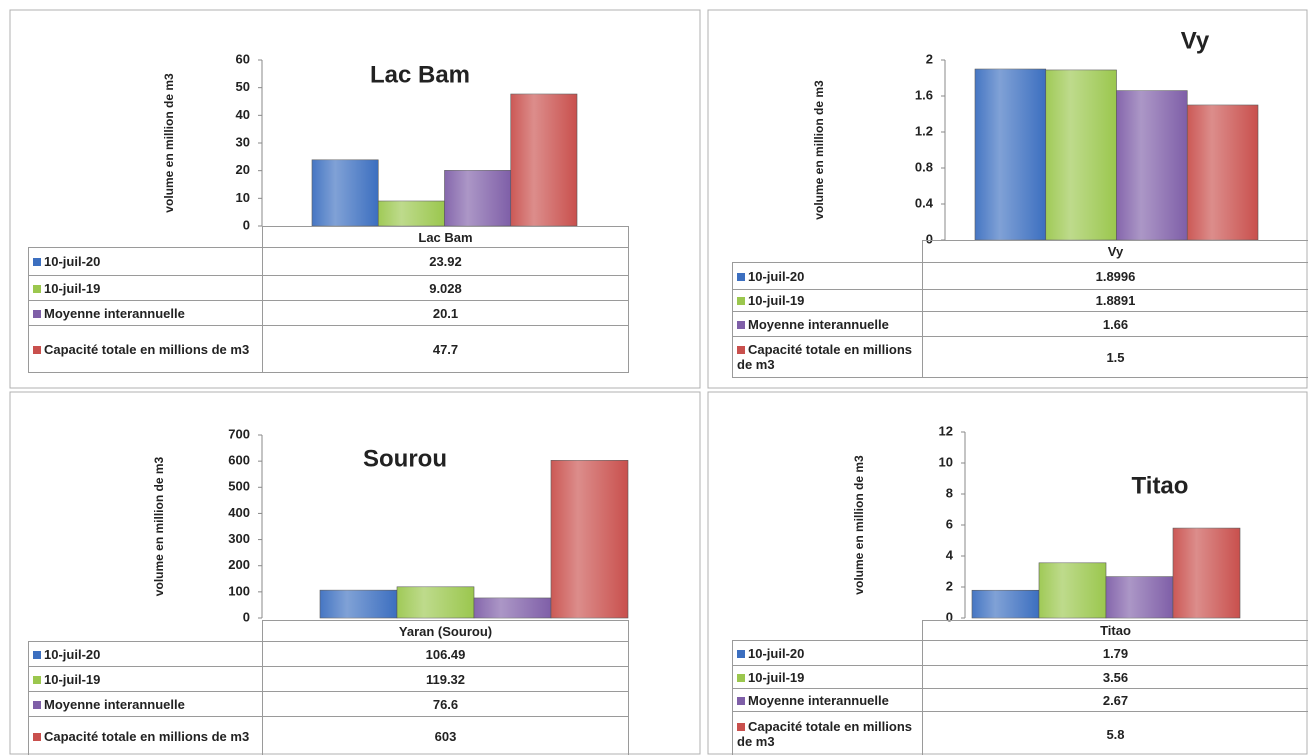 This screenshot has height=755, width=1308. What do you see at coordinates (420, 74) in the screenshot?
I see `chart-title: Lac Bam` at bounding box center [420, 74].